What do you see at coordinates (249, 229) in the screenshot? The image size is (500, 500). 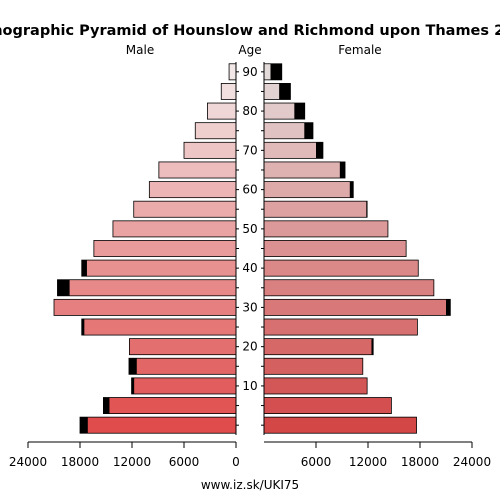 I see `age-tick-label: 50` at bounding box center [249, 229].